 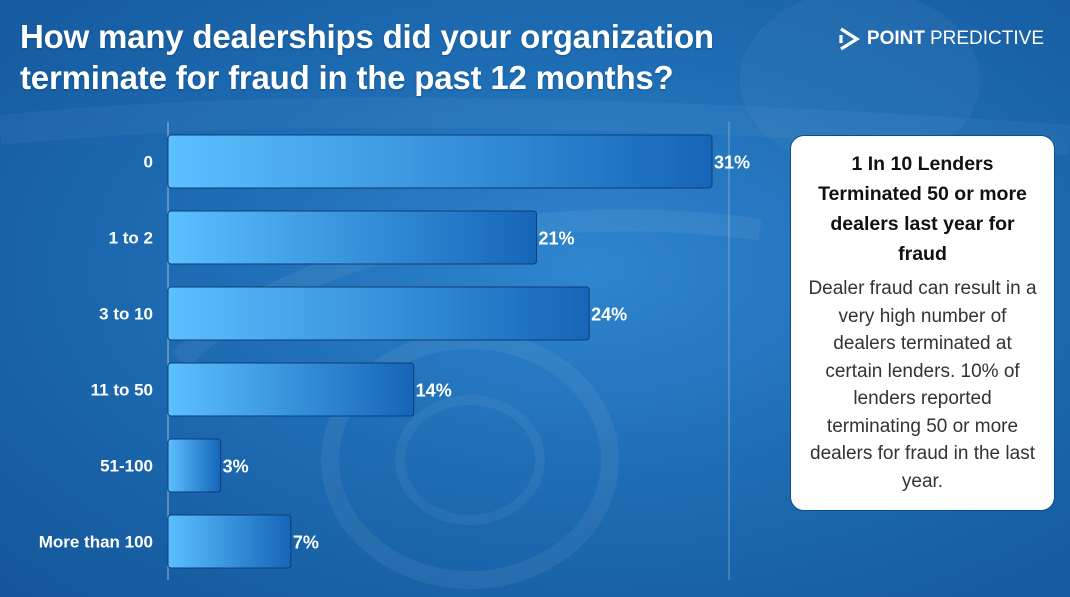 What do you see at coordinates (236, 467) in the screenshot?
I see `value-label: 3%` at bounding box center [236, 467].